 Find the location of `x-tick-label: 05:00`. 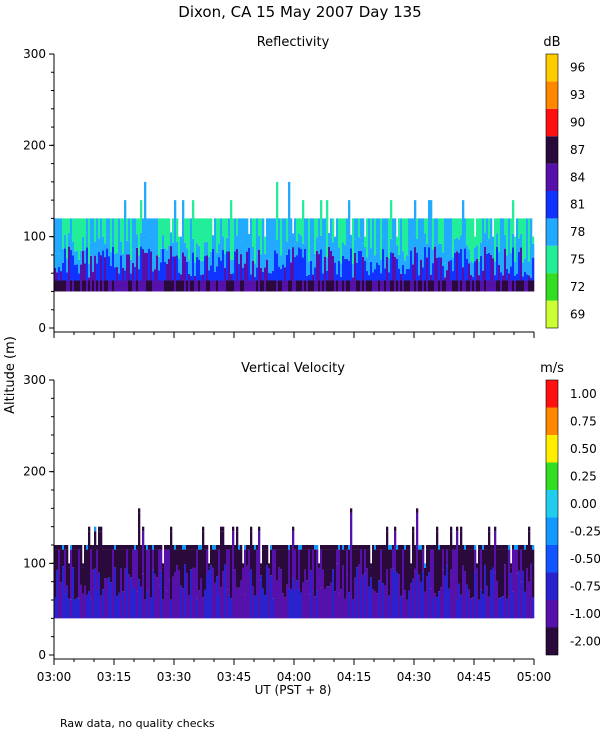

x-tick-label: 05:00 is located at coordinates (534, 677).